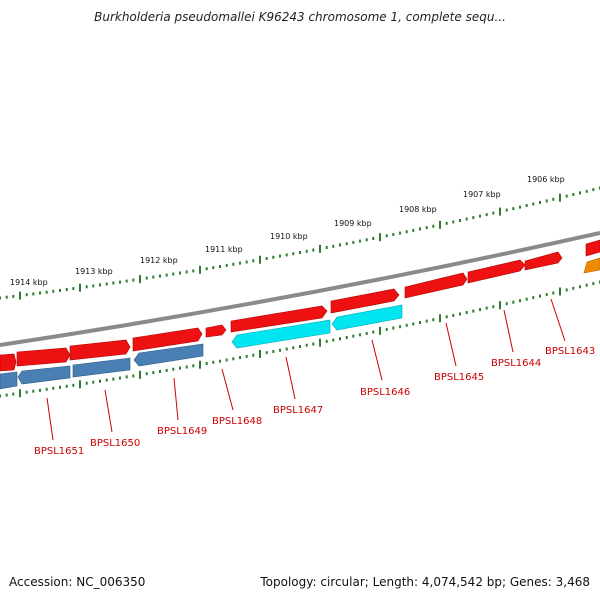 This screenshot has height=600, width=600. Describe the element at coordinates (385, 392) in the screenshot. I see `gene-label: BPSL1646` at that location.